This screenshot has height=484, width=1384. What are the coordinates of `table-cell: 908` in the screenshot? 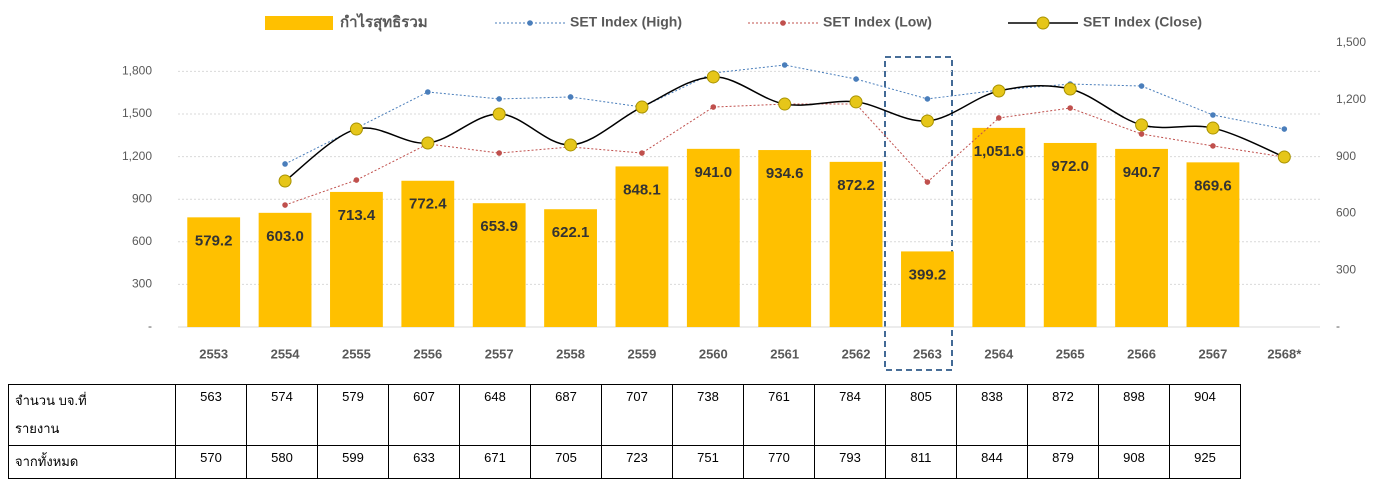 It's located at (1134, 462).